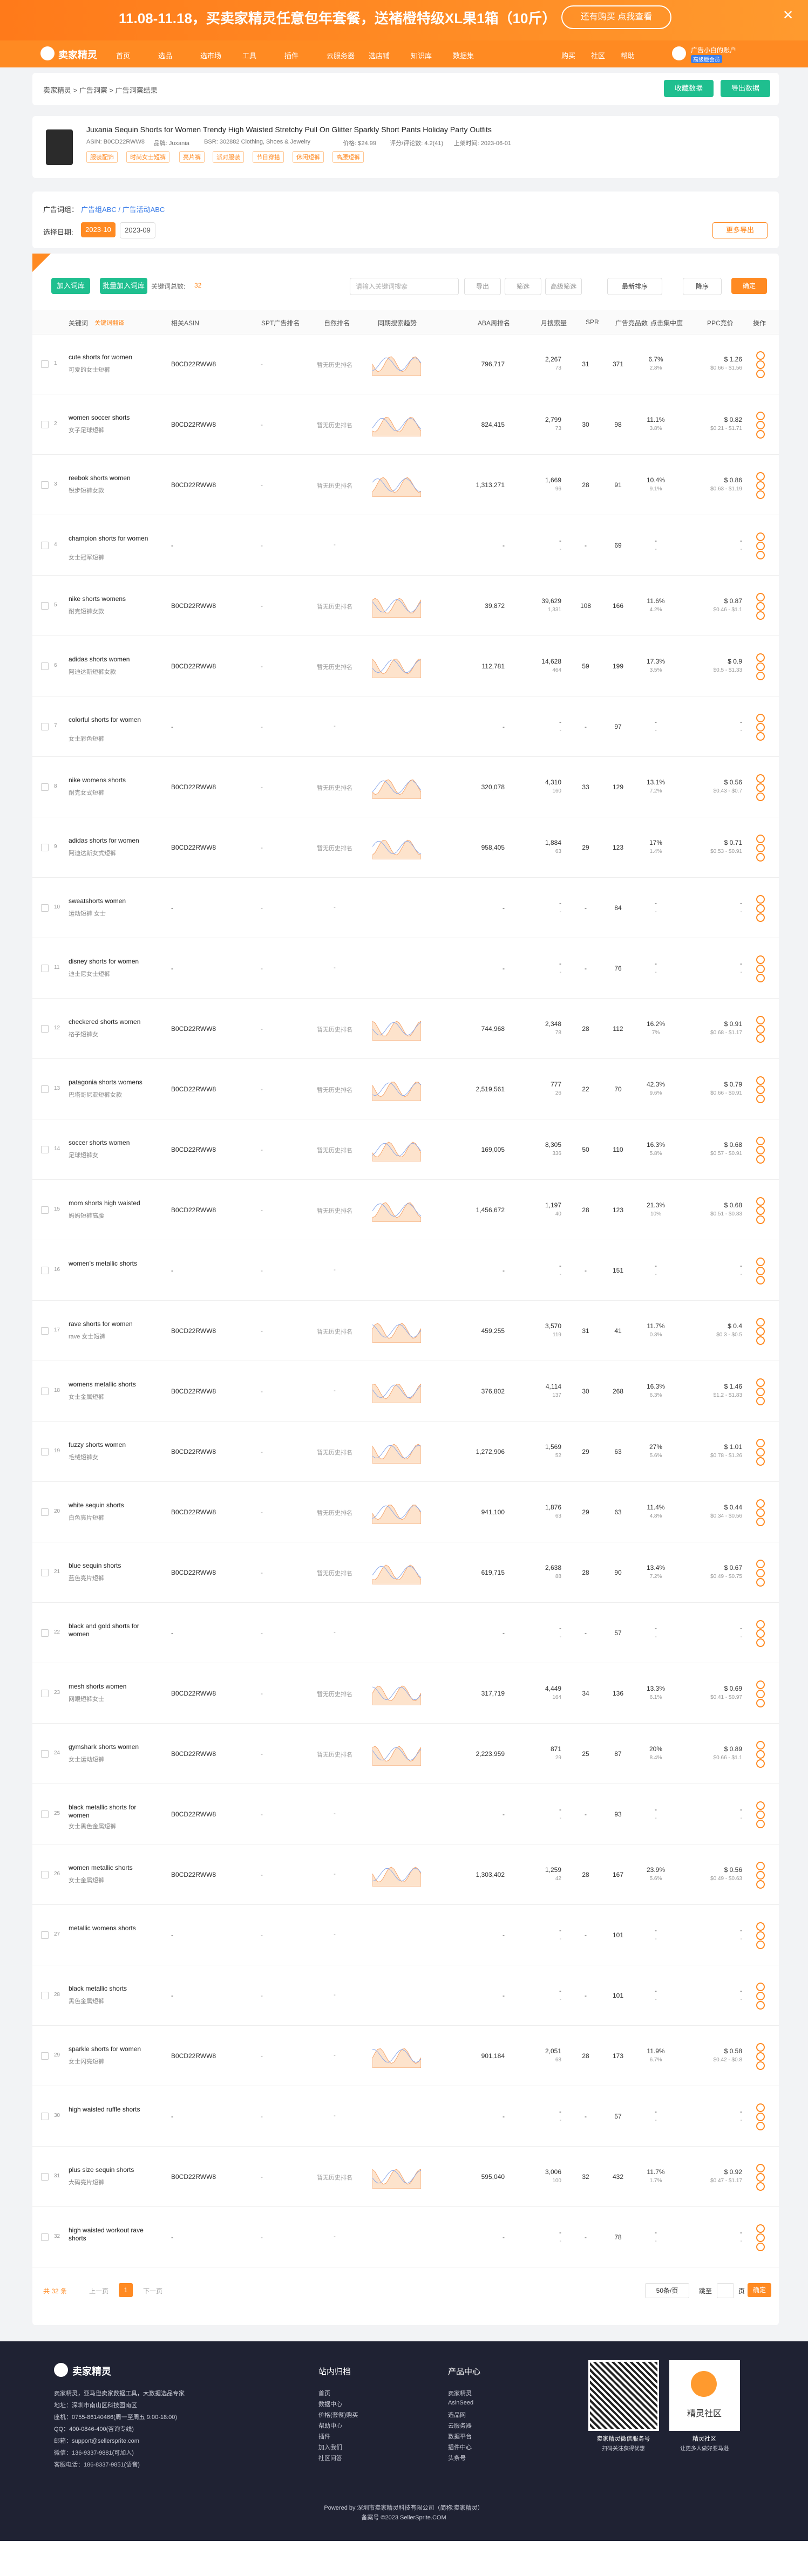 The width and height of the screenshot is (808, 2576). What do you see at coordinates (137, 230) in the screenshot?
I see `date-option: 2023-09` at bounding box center [137, 230].